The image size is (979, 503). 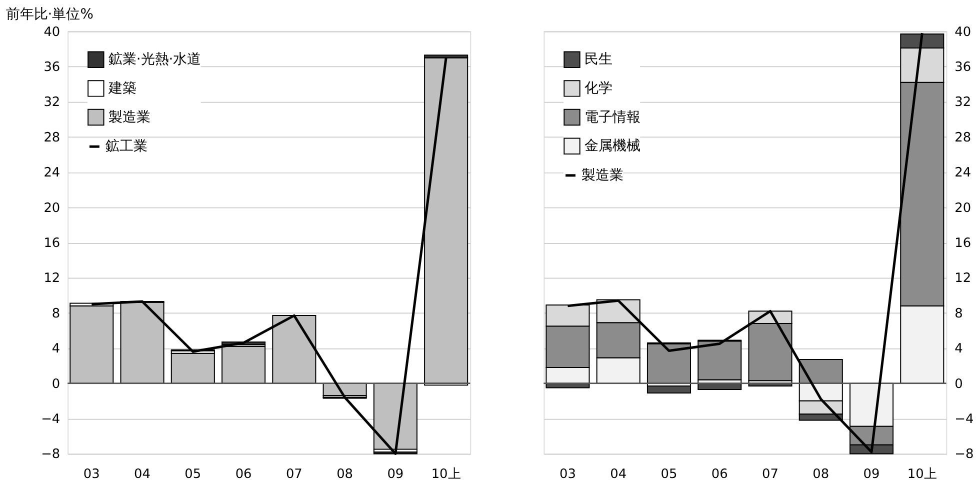 What do you see at coordinates (598, 60) in the screenshot?
I see `legend-label: 民生` at bounding box center [598, 60].